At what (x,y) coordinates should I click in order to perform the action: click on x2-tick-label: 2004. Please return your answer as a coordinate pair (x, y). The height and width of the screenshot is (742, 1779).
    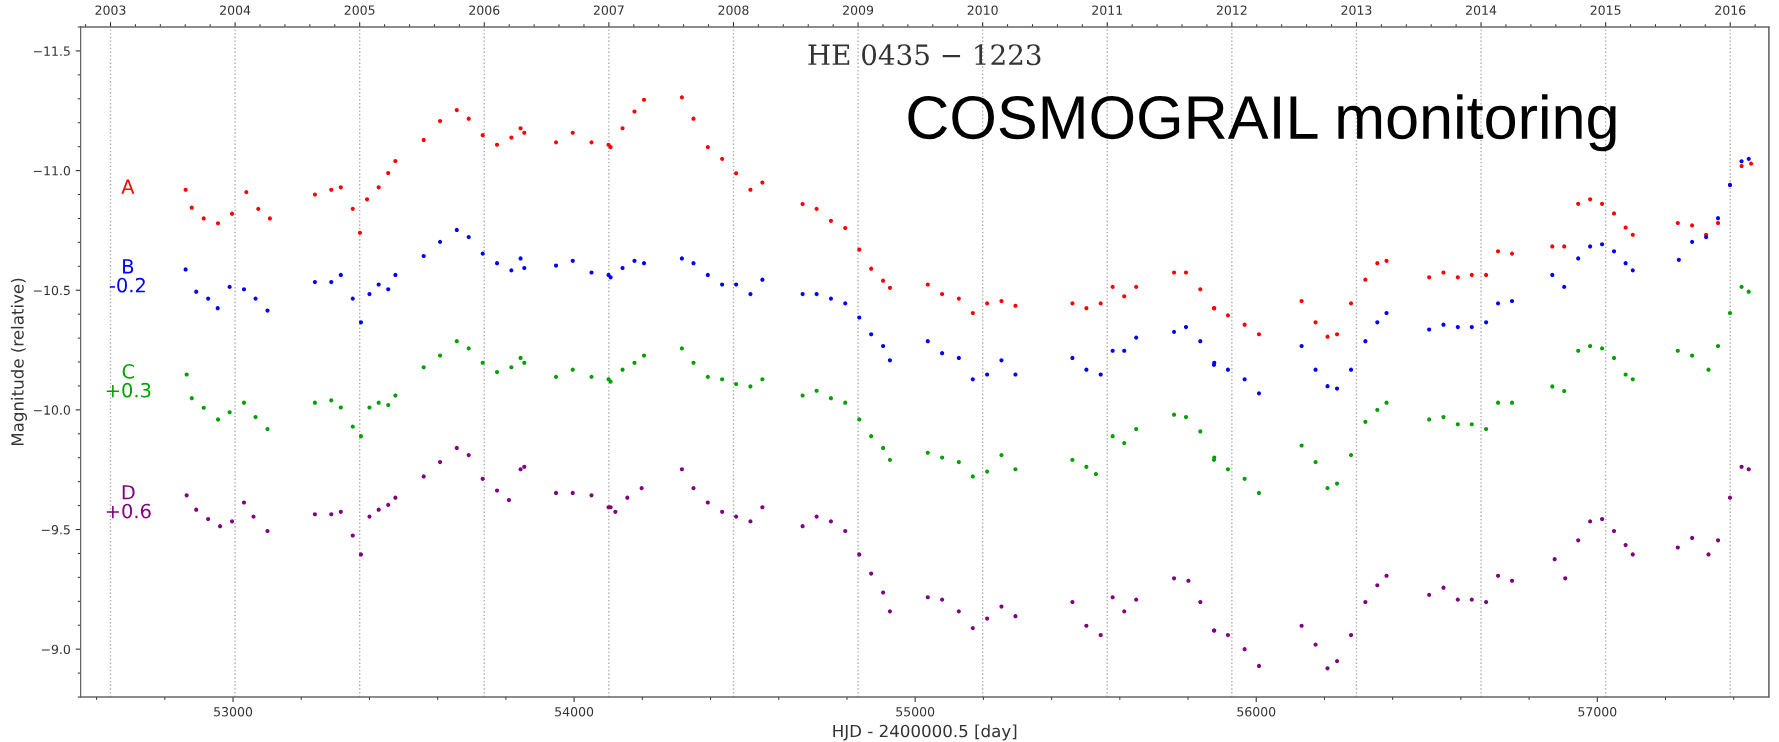
    Looking at the image, I should click on (235, 10).